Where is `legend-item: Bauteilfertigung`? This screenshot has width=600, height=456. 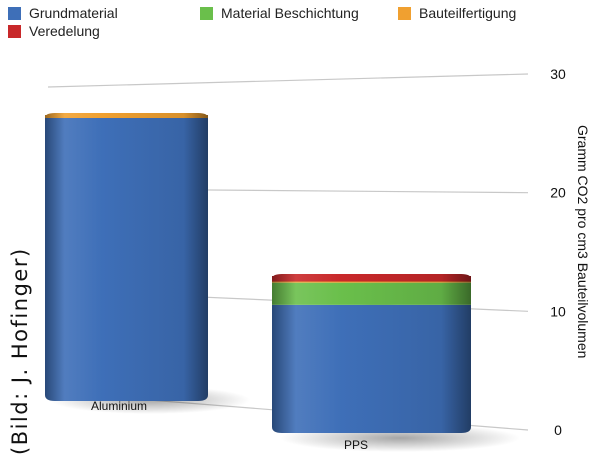 legend-item: Bauteilfertigung is located at coordinates (457, 13).